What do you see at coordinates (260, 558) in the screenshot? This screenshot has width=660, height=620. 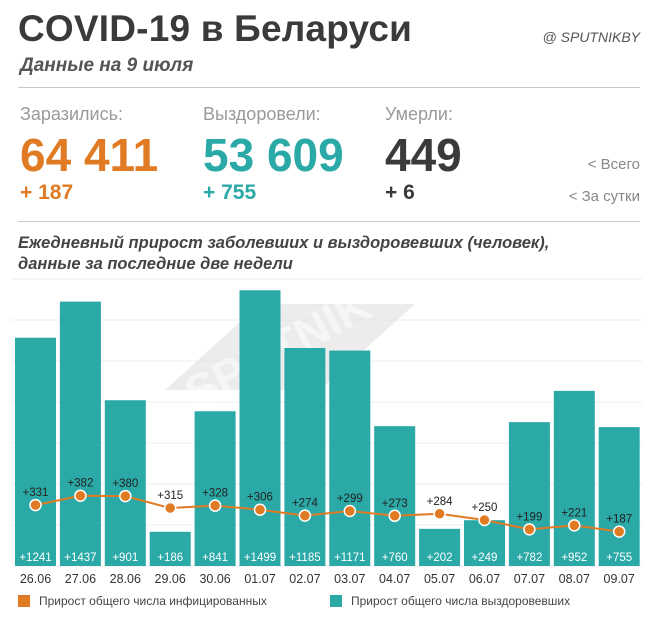 I see `bar-value-label: +1499` at bounding box center [260, 558].